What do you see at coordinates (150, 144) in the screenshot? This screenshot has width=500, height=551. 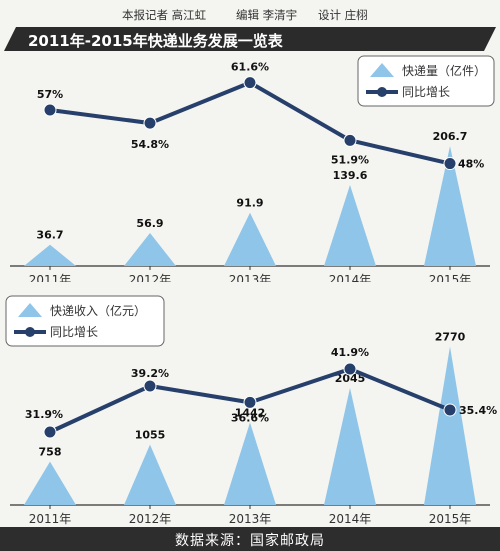 I see `growth-label-1: 54.8%` at bounding box center [150, 144].